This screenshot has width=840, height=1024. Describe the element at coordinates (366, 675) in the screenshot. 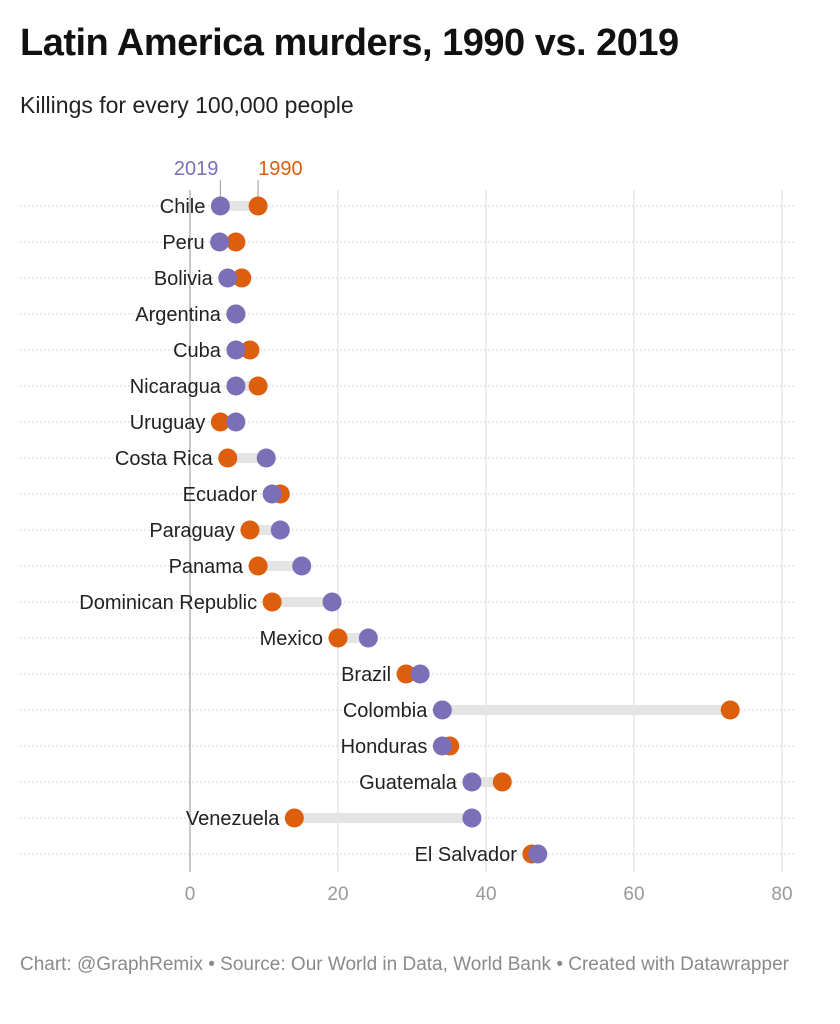

I see `row-label: Brazil` at that location.